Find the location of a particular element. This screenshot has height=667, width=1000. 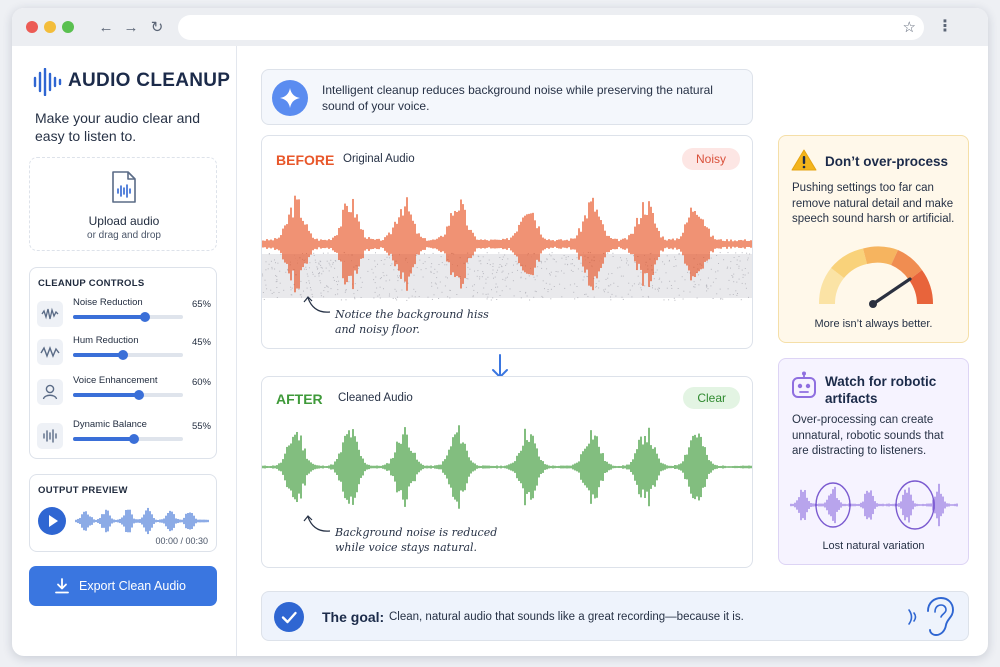

after-waveform is located at coordinates (507, 467).